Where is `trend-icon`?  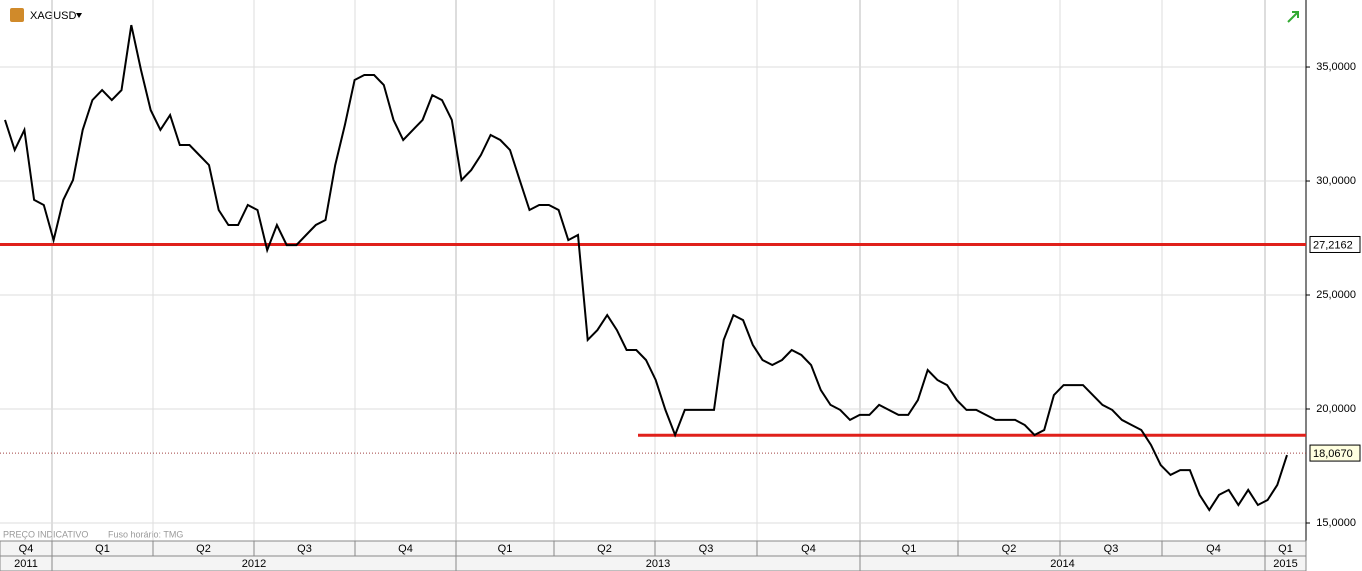 trend-icon is located at coordinates (1293, 17).